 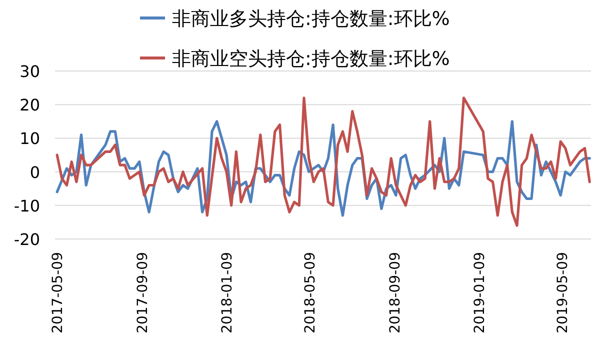 I want to click on legend-label: 非商业空头持仓:持仓数量:环比%, so click(x=311, y=59).